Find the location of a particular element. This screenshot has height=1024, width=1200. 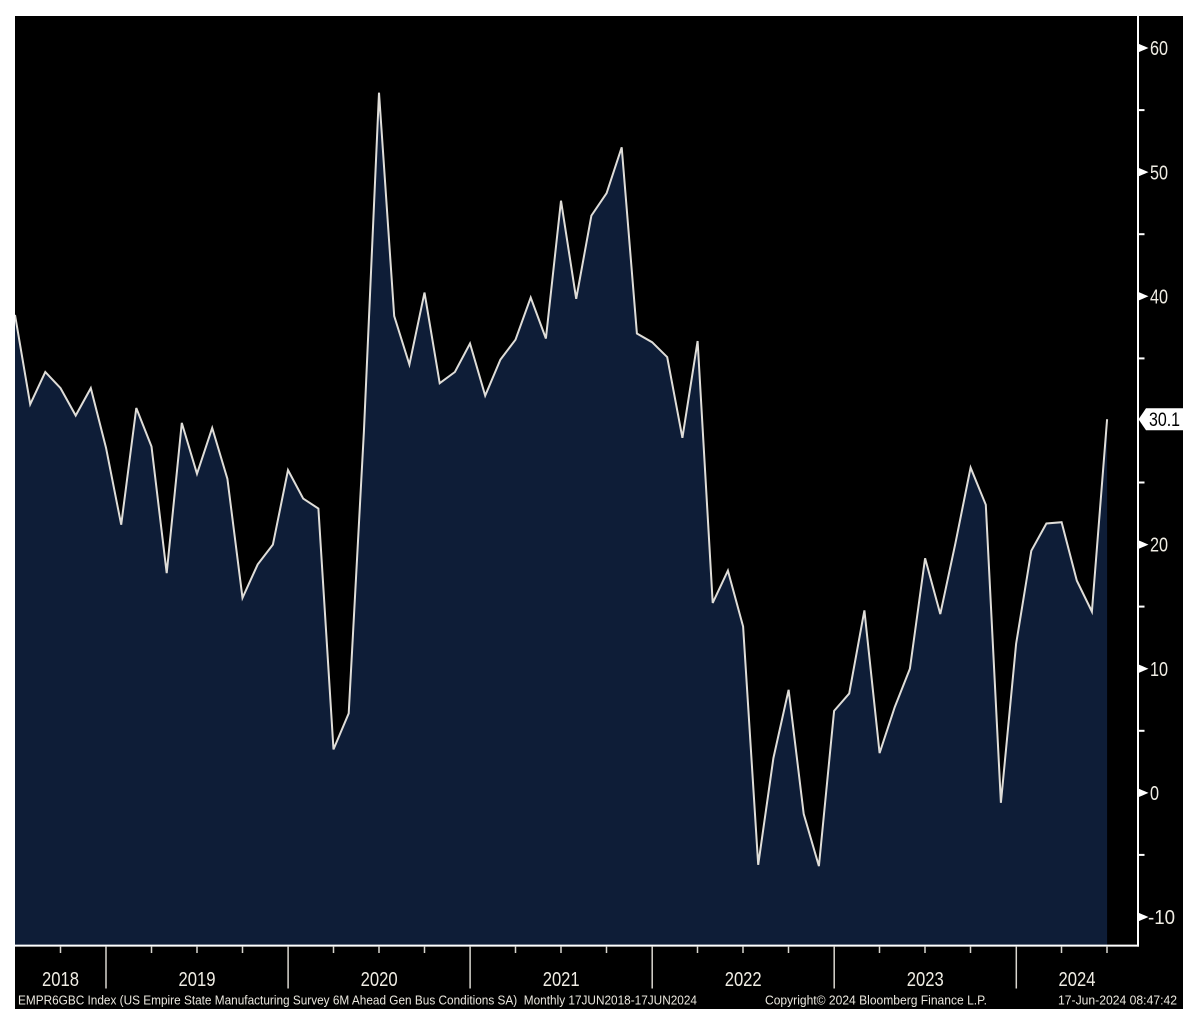

svg-text: 30.1 is located at coordinates (1164, 420).